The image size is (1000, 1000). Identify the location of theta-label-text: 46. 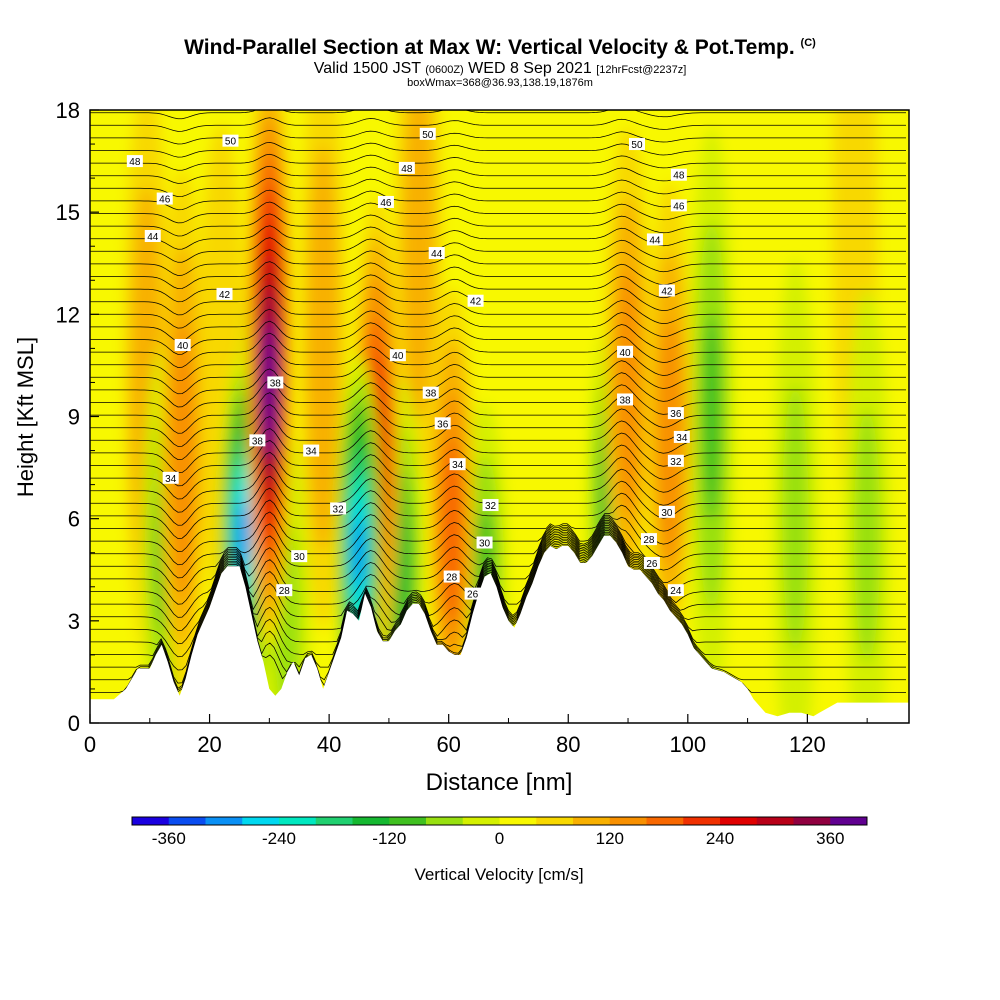
(679, 206).